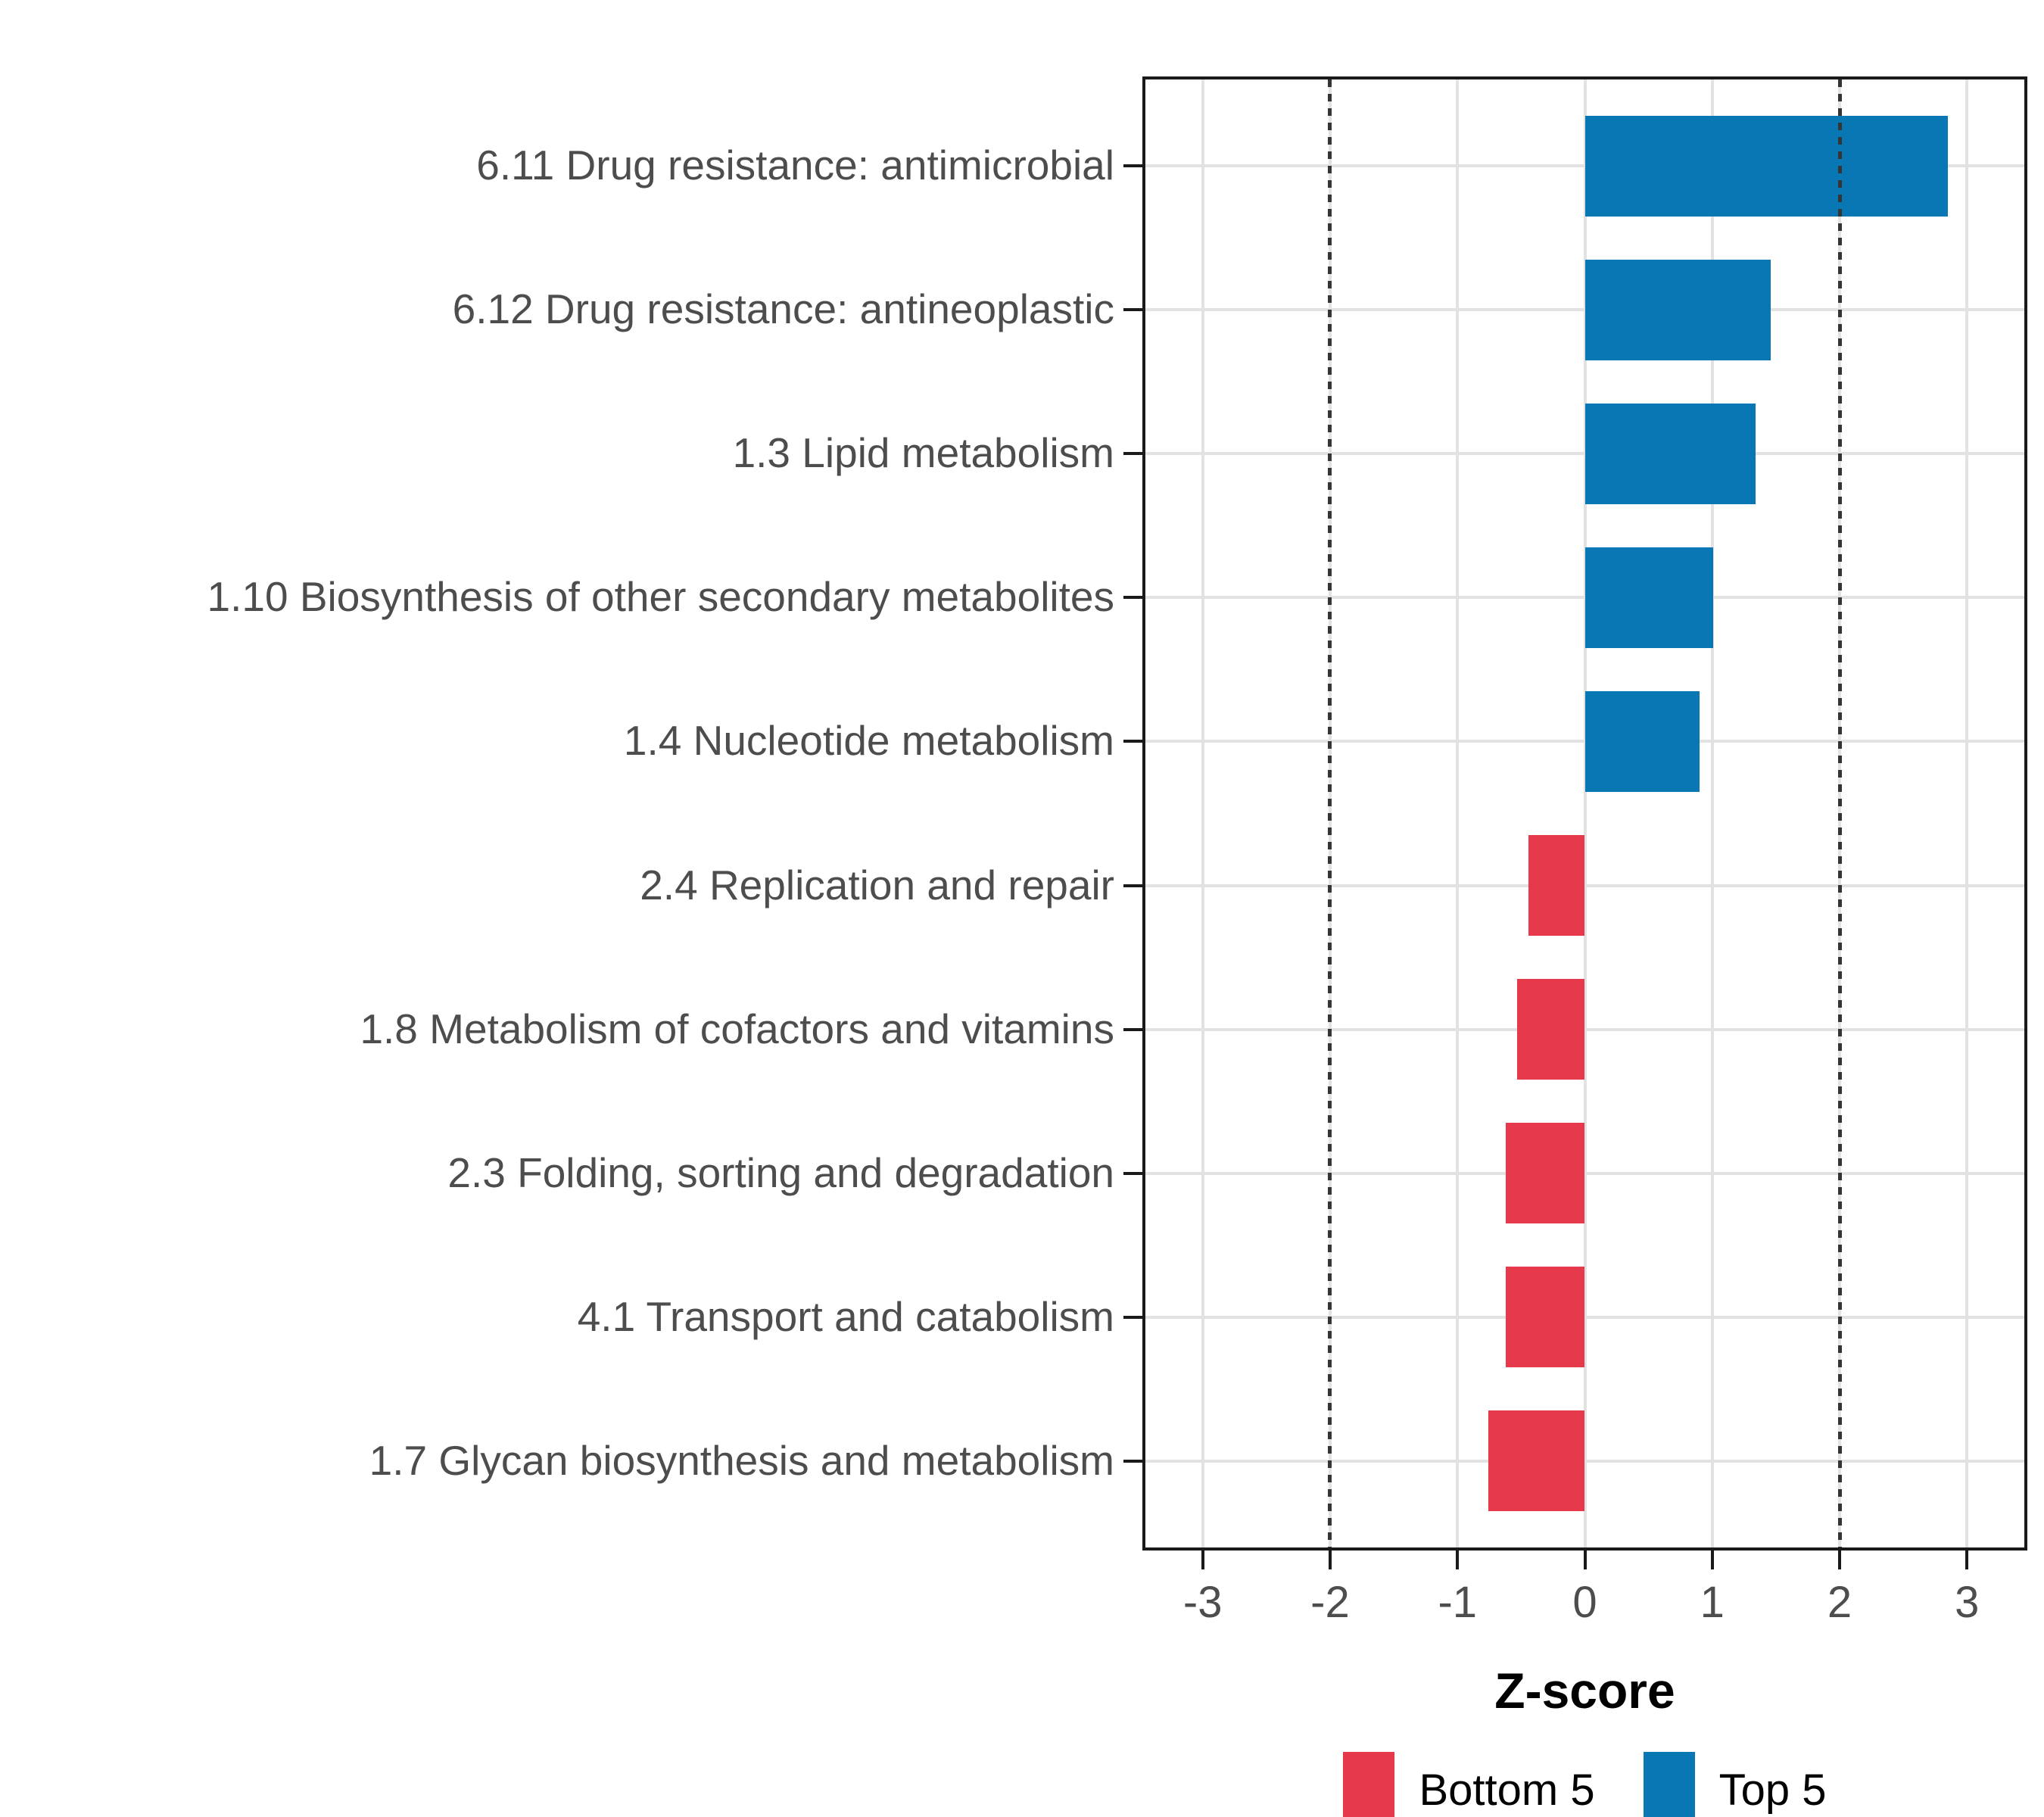 The height and width of the screenshot is (1817, 2044). I want to click on x-axis-title: Z-score, so click(1584, 1691).